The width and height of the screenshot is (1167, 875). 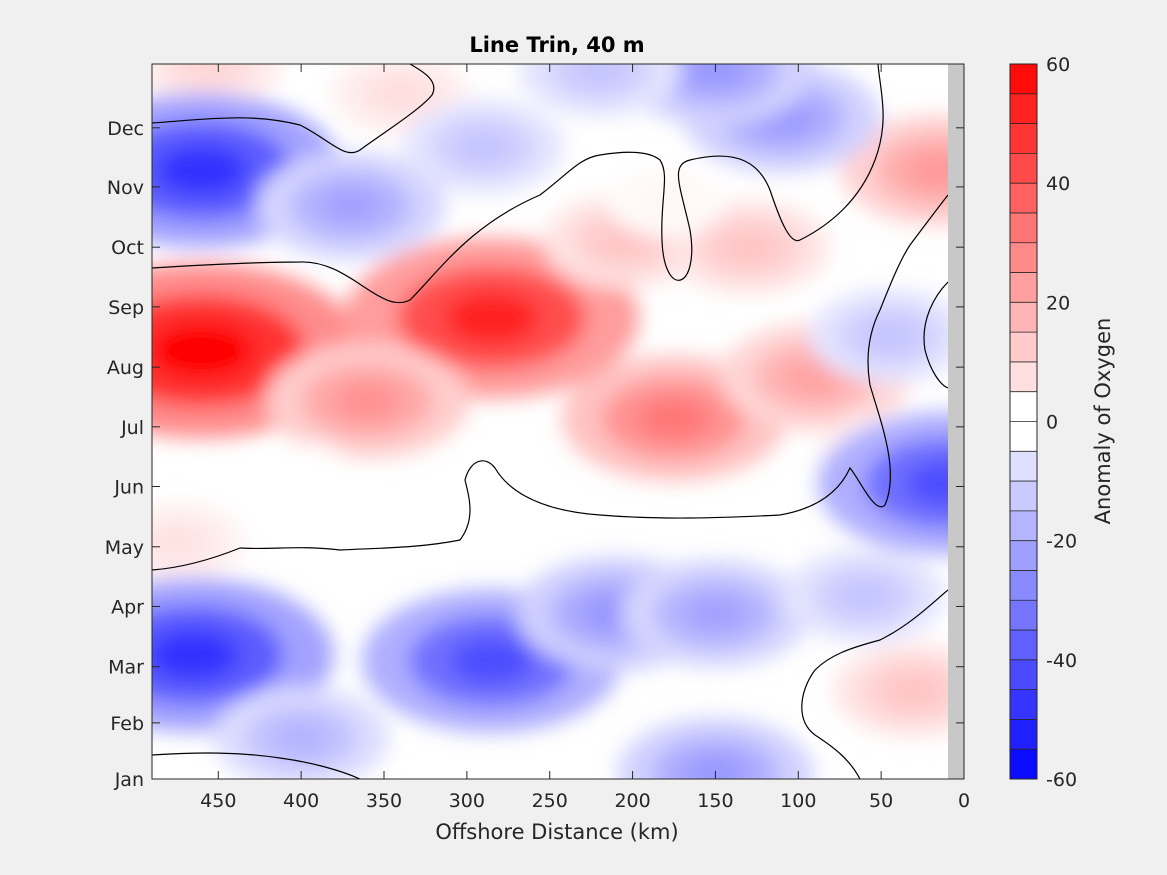 What do you see at coordinates (128, 488) in the screenshot?
I see `y-tick-label: Jun` at bounding box center [128, 488].